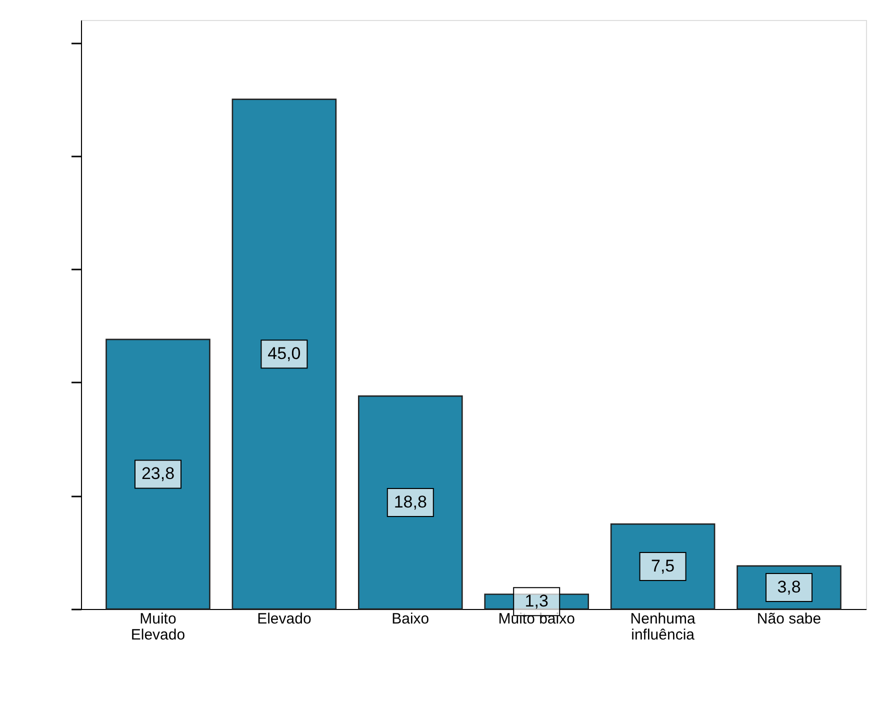 The image size is (880, 711). What do you see at coordinates (789, 619) in the screenshot?
I see `x-tick-label: Não sabe` at bounding box center [789, 619].